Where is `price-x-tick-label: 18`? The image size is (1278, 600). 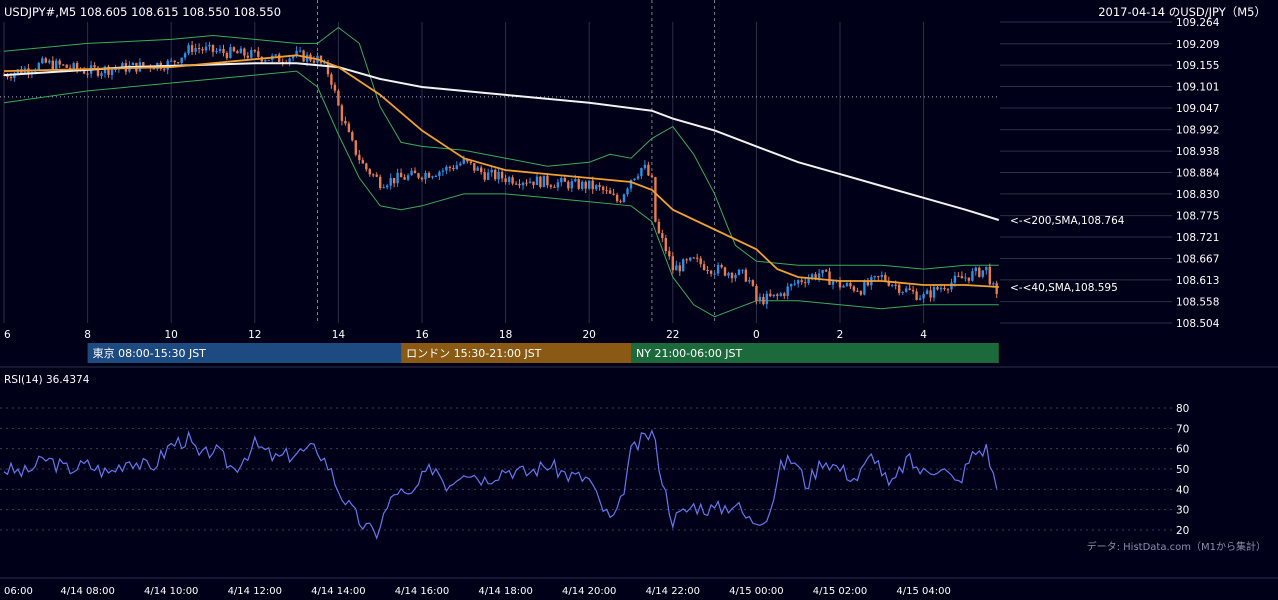 price-x-tick-label: 18 is located at coordinates (505, 335).